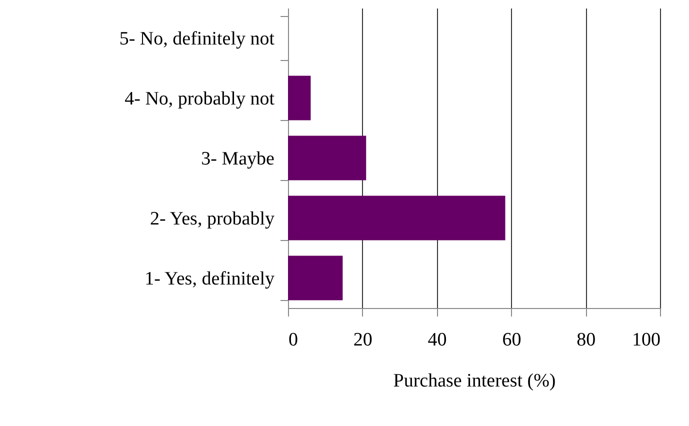 This screenshot has width=689, height=426. Describe the element at coordinates (212, 219) in the screenshot. I see `y-tick-label: 2- Yes, probably` at that location.